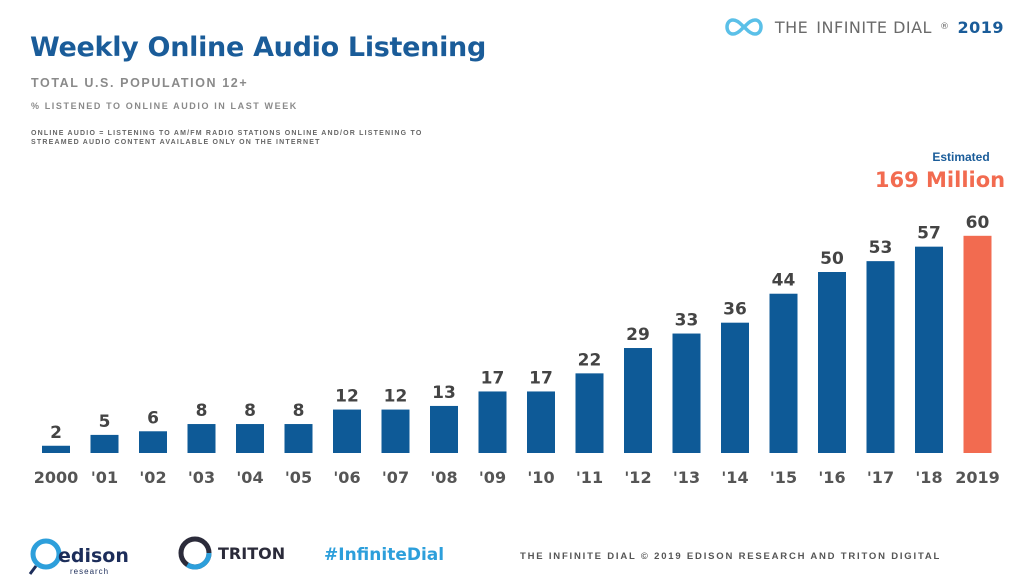 This screenshot has height=584, width=1022. What do you see at coordinates (638, 335) in the screenshot?
I see `data-label-12: 29` at bounding box center [638, 335].